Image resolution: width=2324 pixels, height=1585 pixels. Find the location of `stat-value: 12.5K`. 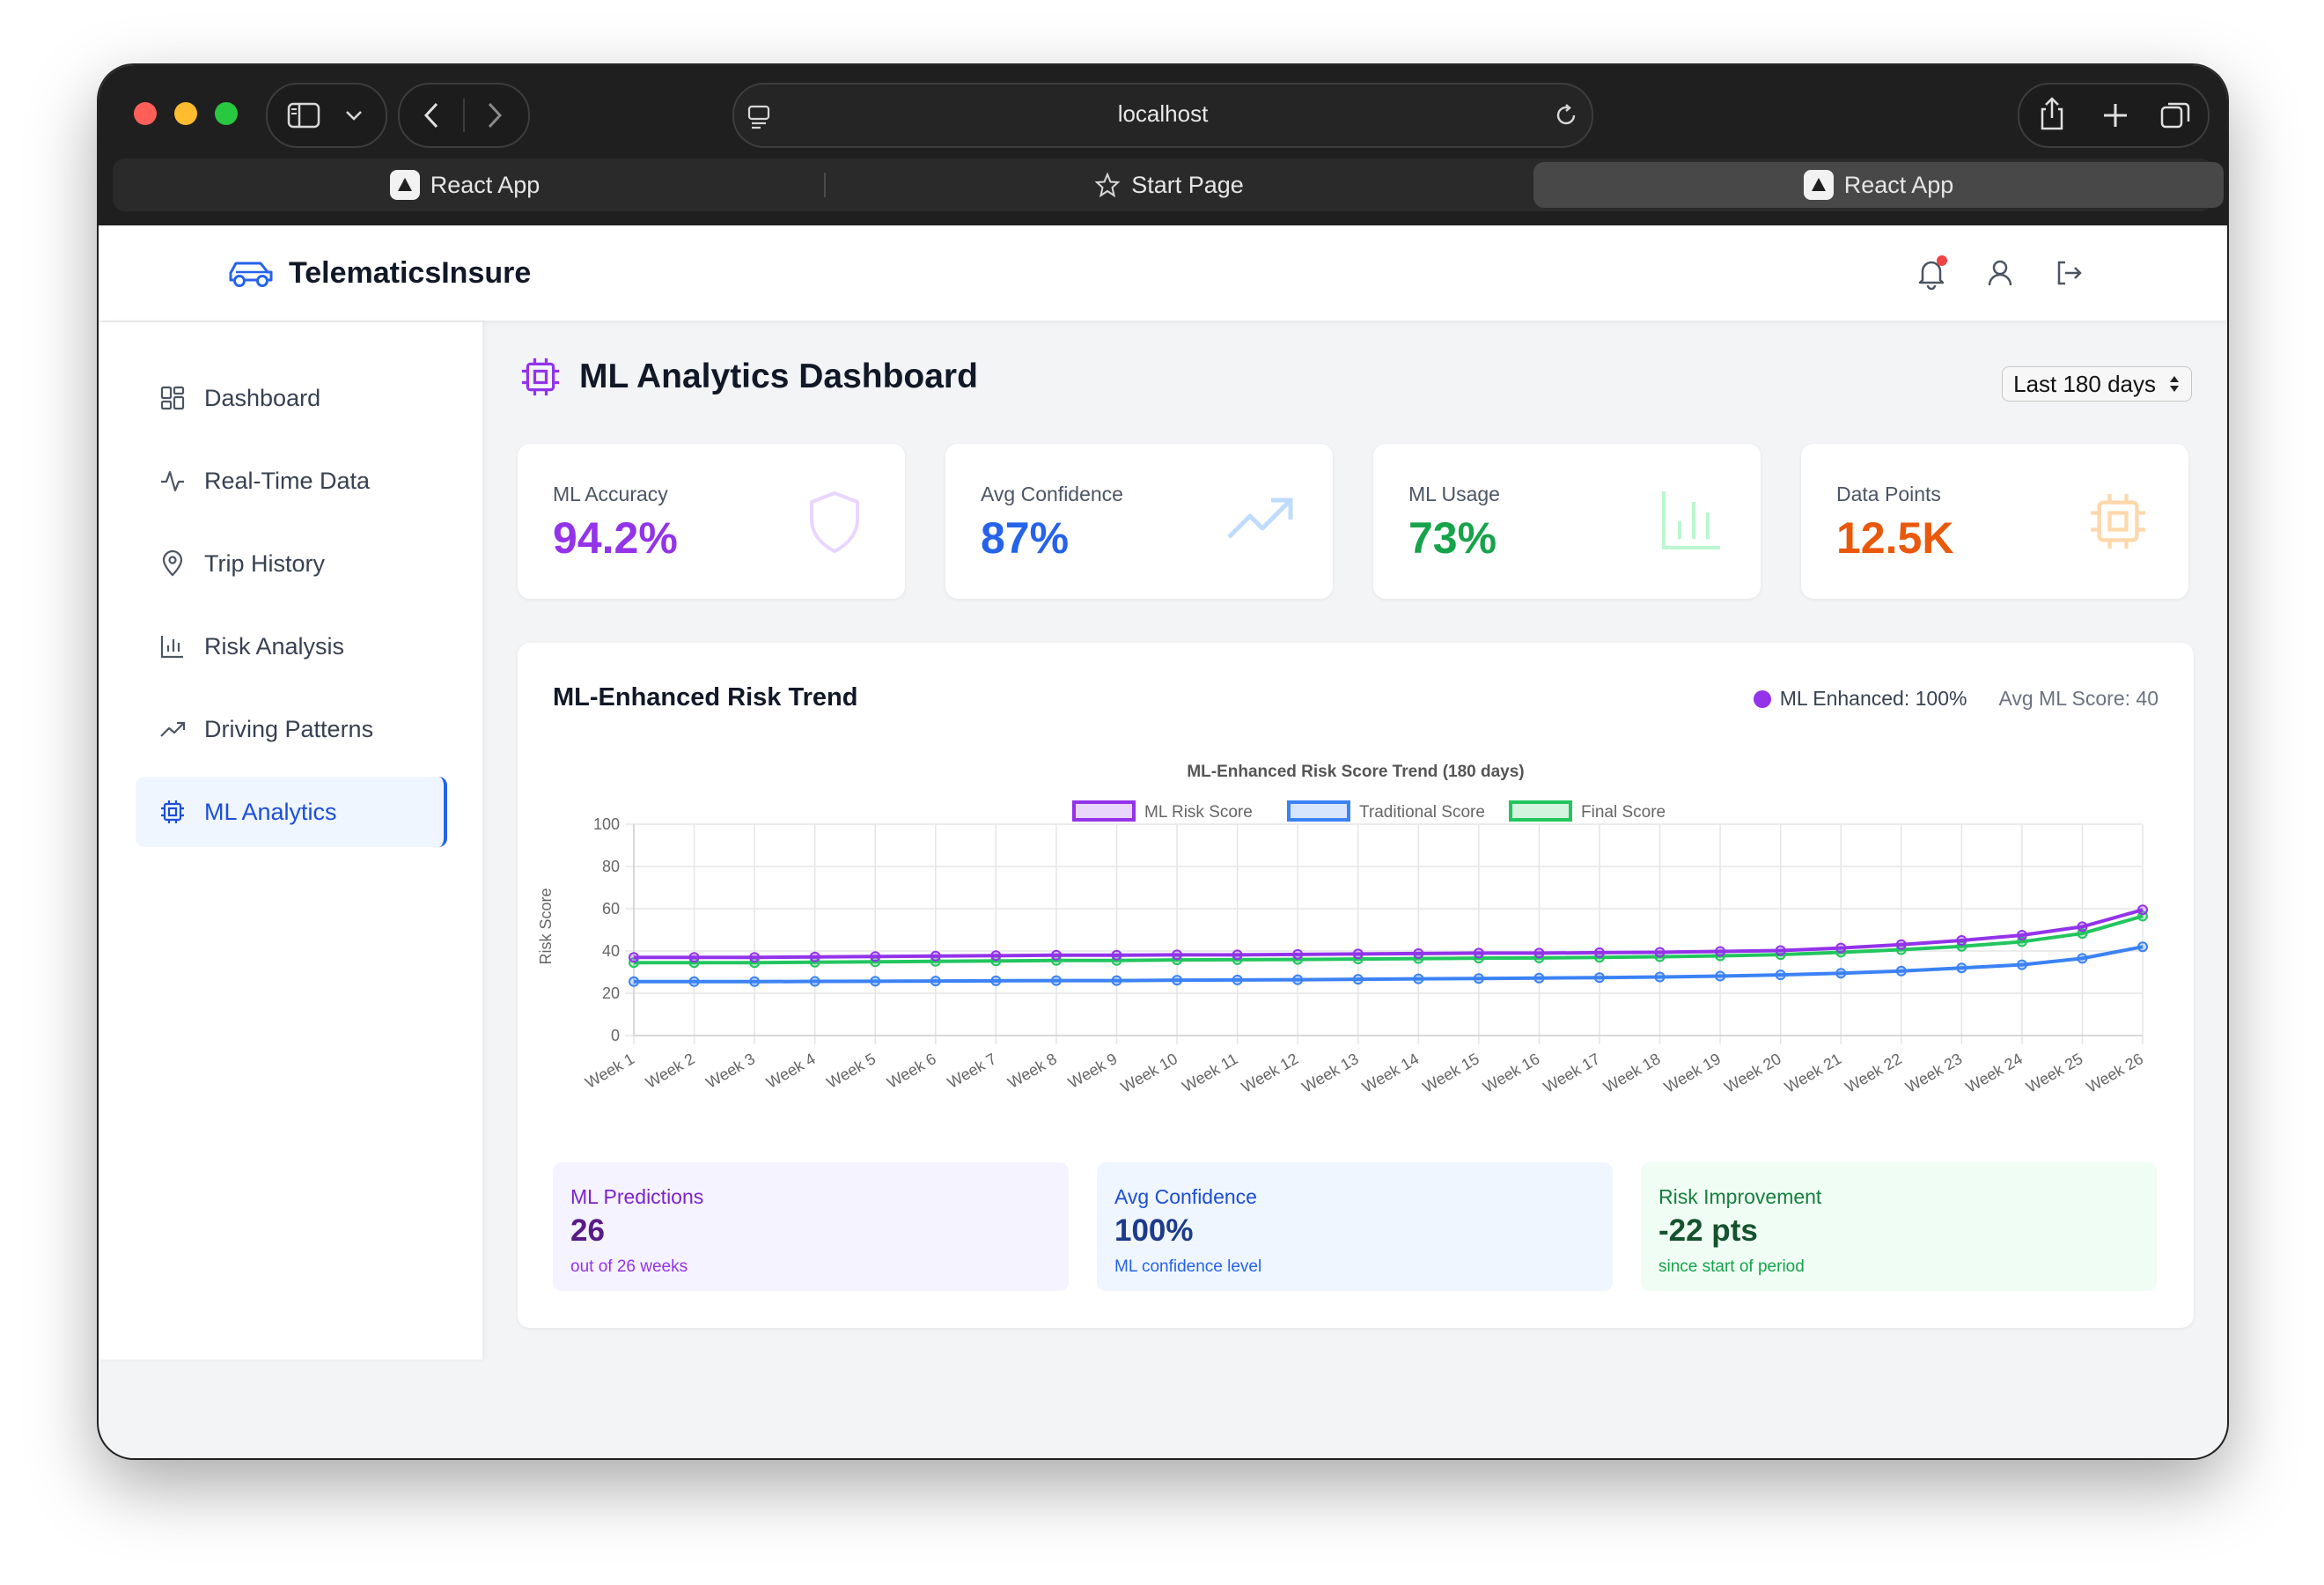

stat-value: 12.5K is located at coordinates (1895, 538).